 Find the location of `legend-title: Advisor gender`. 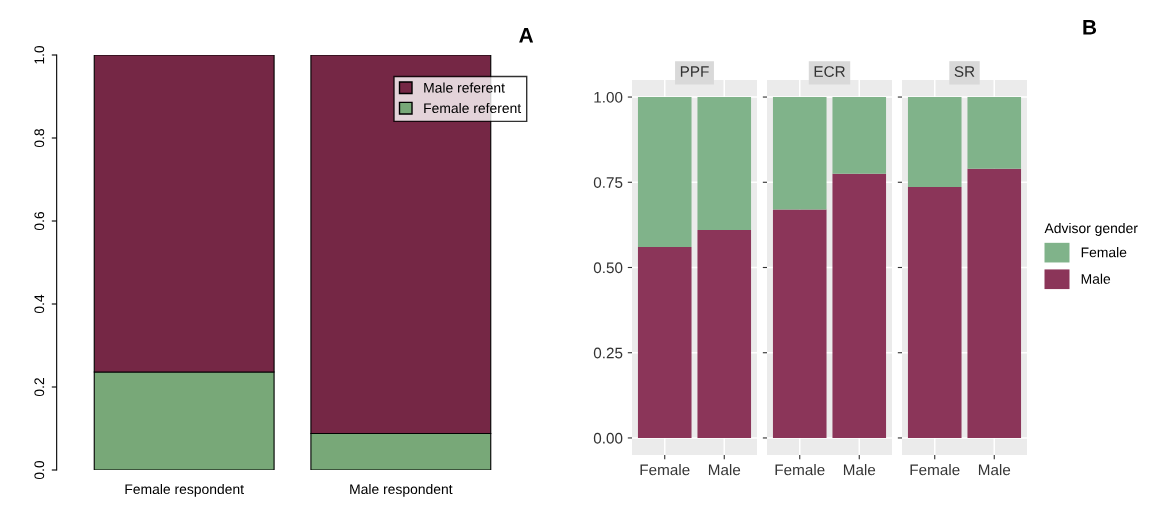

legend-title: Advisor gender is located at coordinates (1091, 229).